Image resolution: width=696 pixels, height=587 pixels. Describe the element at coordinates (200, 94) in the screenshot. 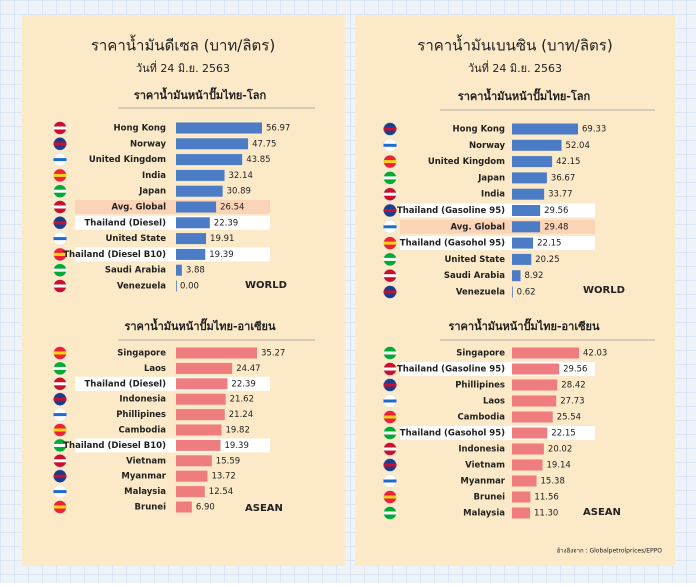

I see `chart-title: ราคาน้ำมันหน้าปั๊มไทย-โลก` at that location.